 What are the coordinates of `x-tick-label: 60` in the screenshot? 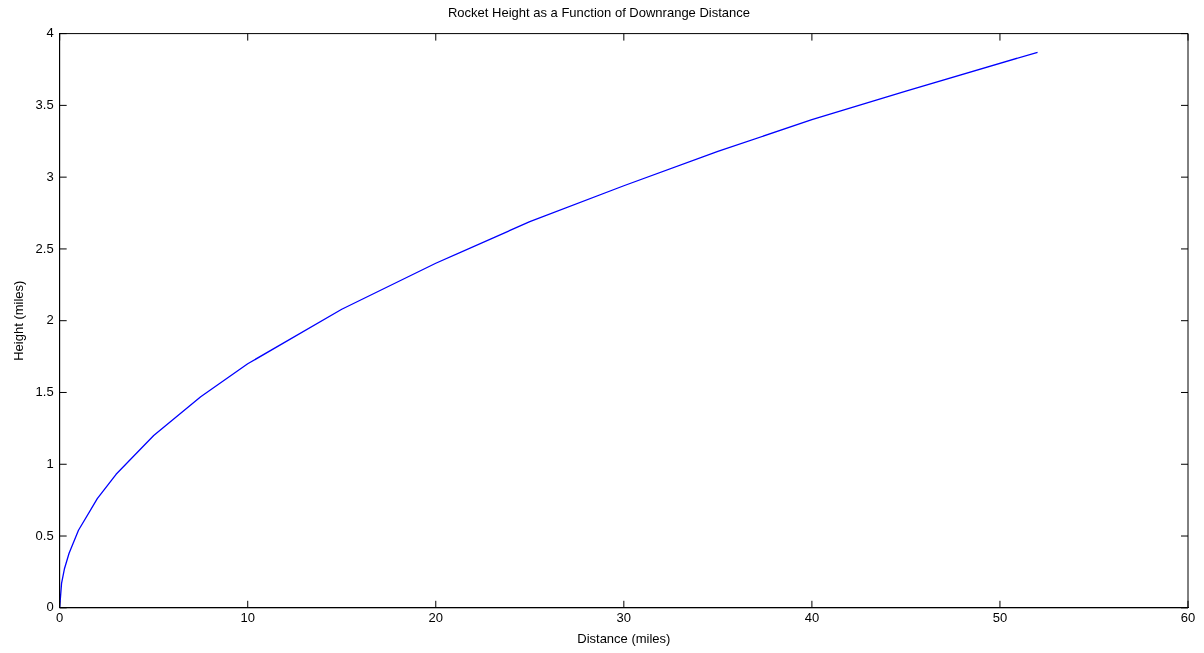 It's located at (1188, 618).